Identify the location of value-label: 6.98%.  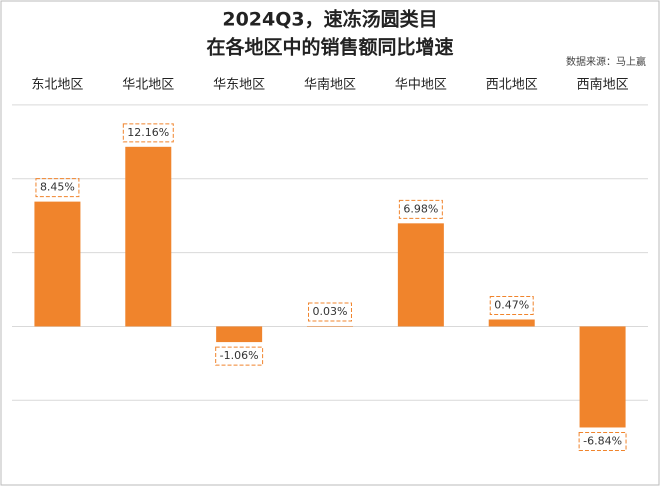
(420, 208).